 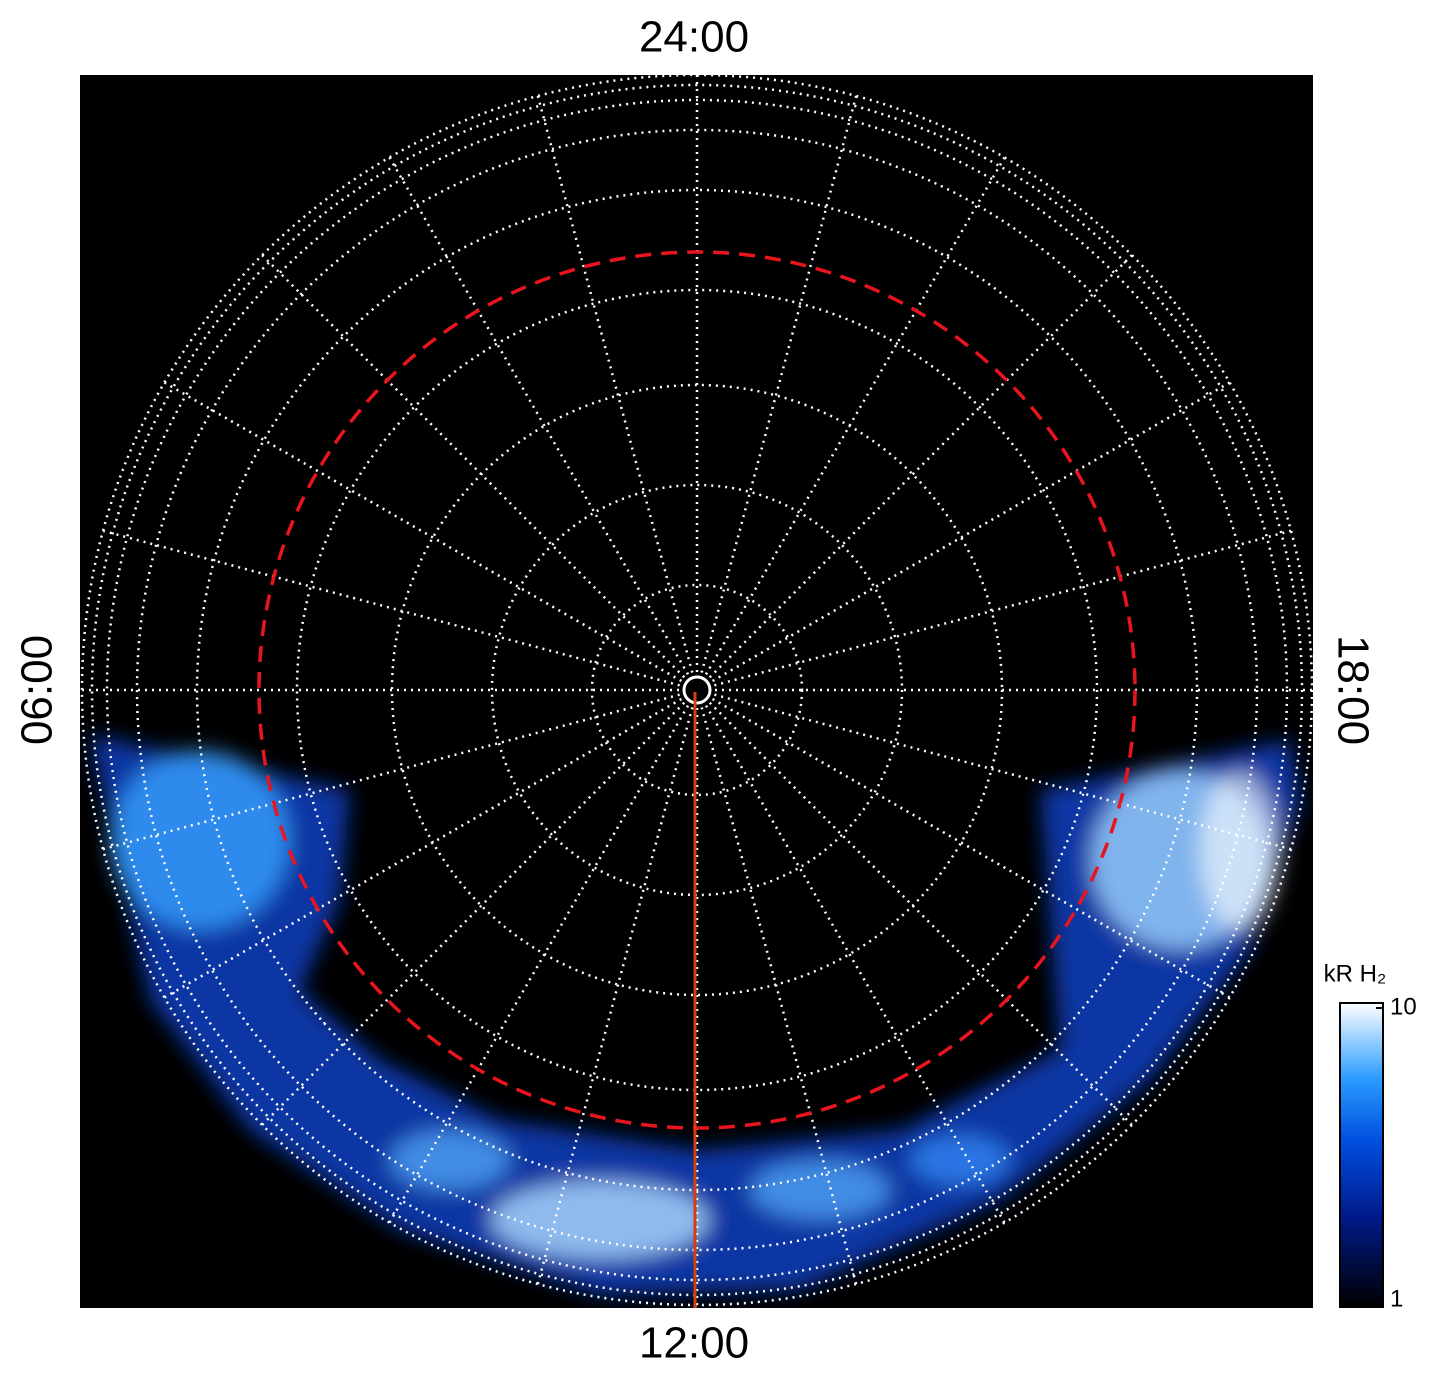 I want to click on label-left: 06:00, so click(x=37, y=690).